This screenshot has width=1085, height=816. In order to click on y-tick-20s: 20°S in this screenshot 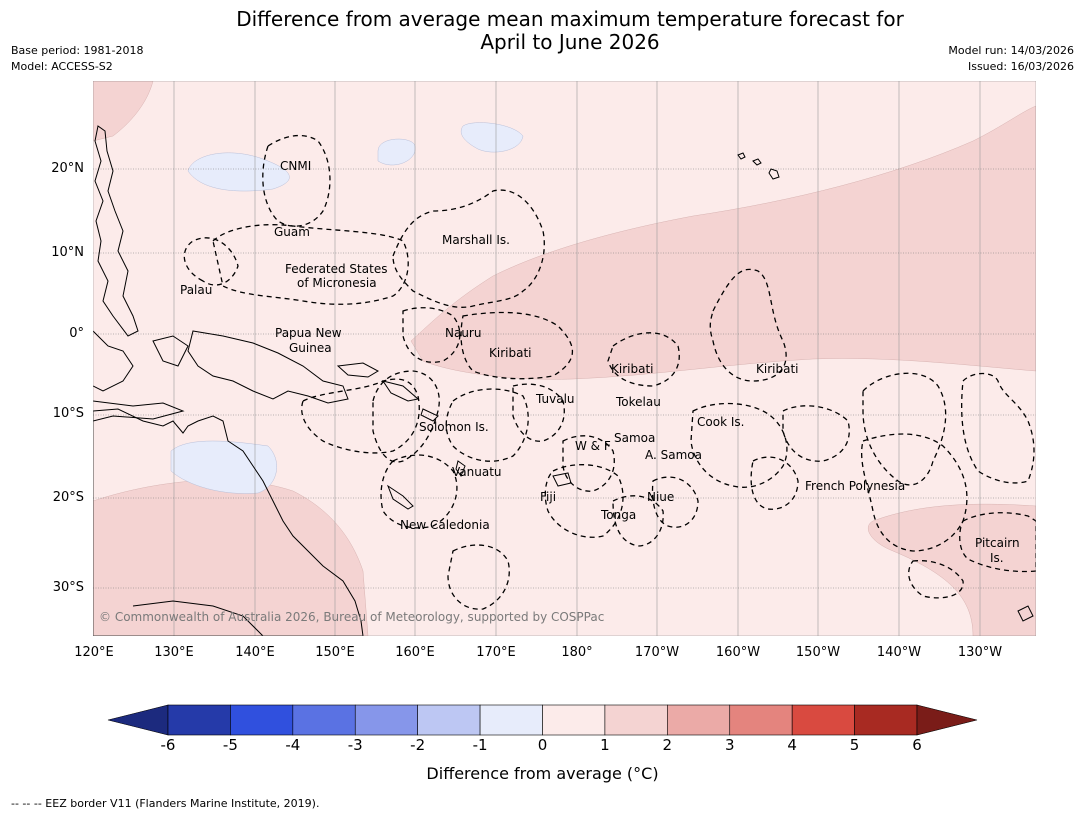, I will do `click(68, 497)`.